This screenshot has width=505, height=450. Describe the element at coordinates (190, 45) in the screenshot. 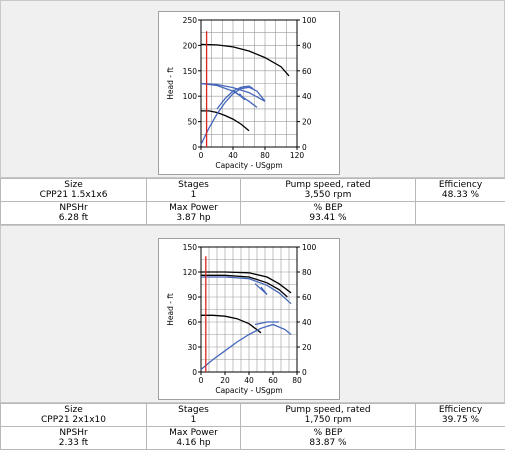

I see `y-tick-label: 200` at that location.